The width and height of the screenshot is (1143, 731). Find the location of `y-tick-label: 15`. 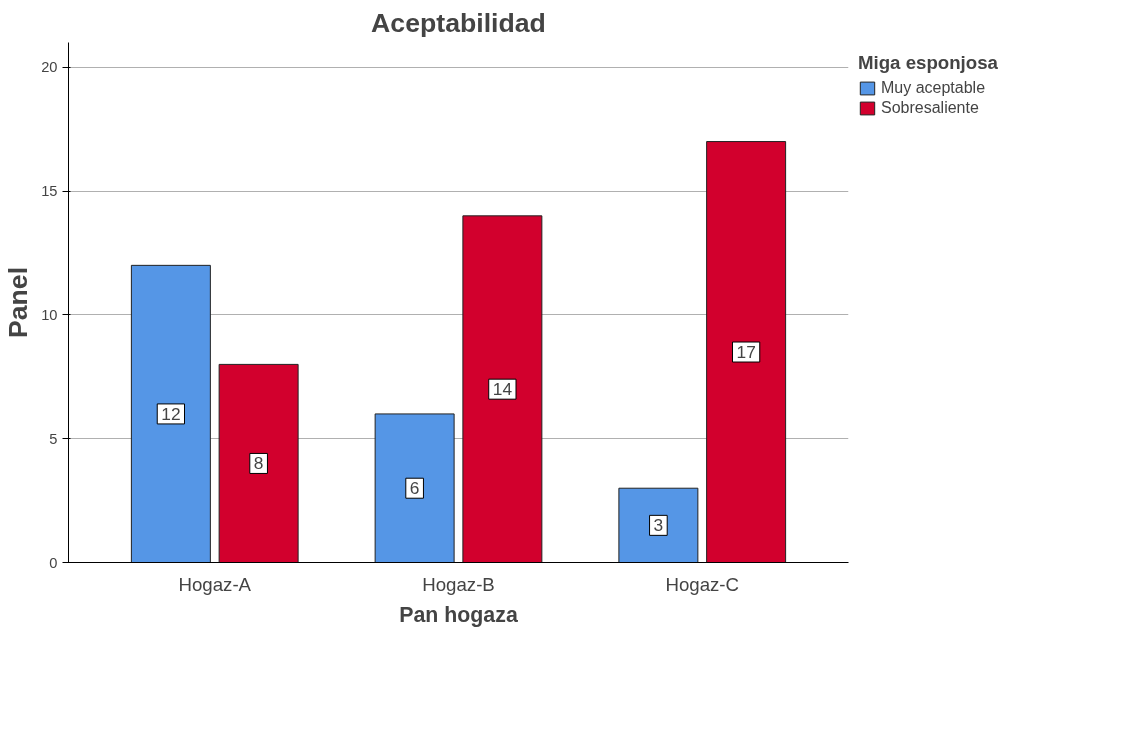

y-tick-label: 15 is located at coordinates (49, 191).